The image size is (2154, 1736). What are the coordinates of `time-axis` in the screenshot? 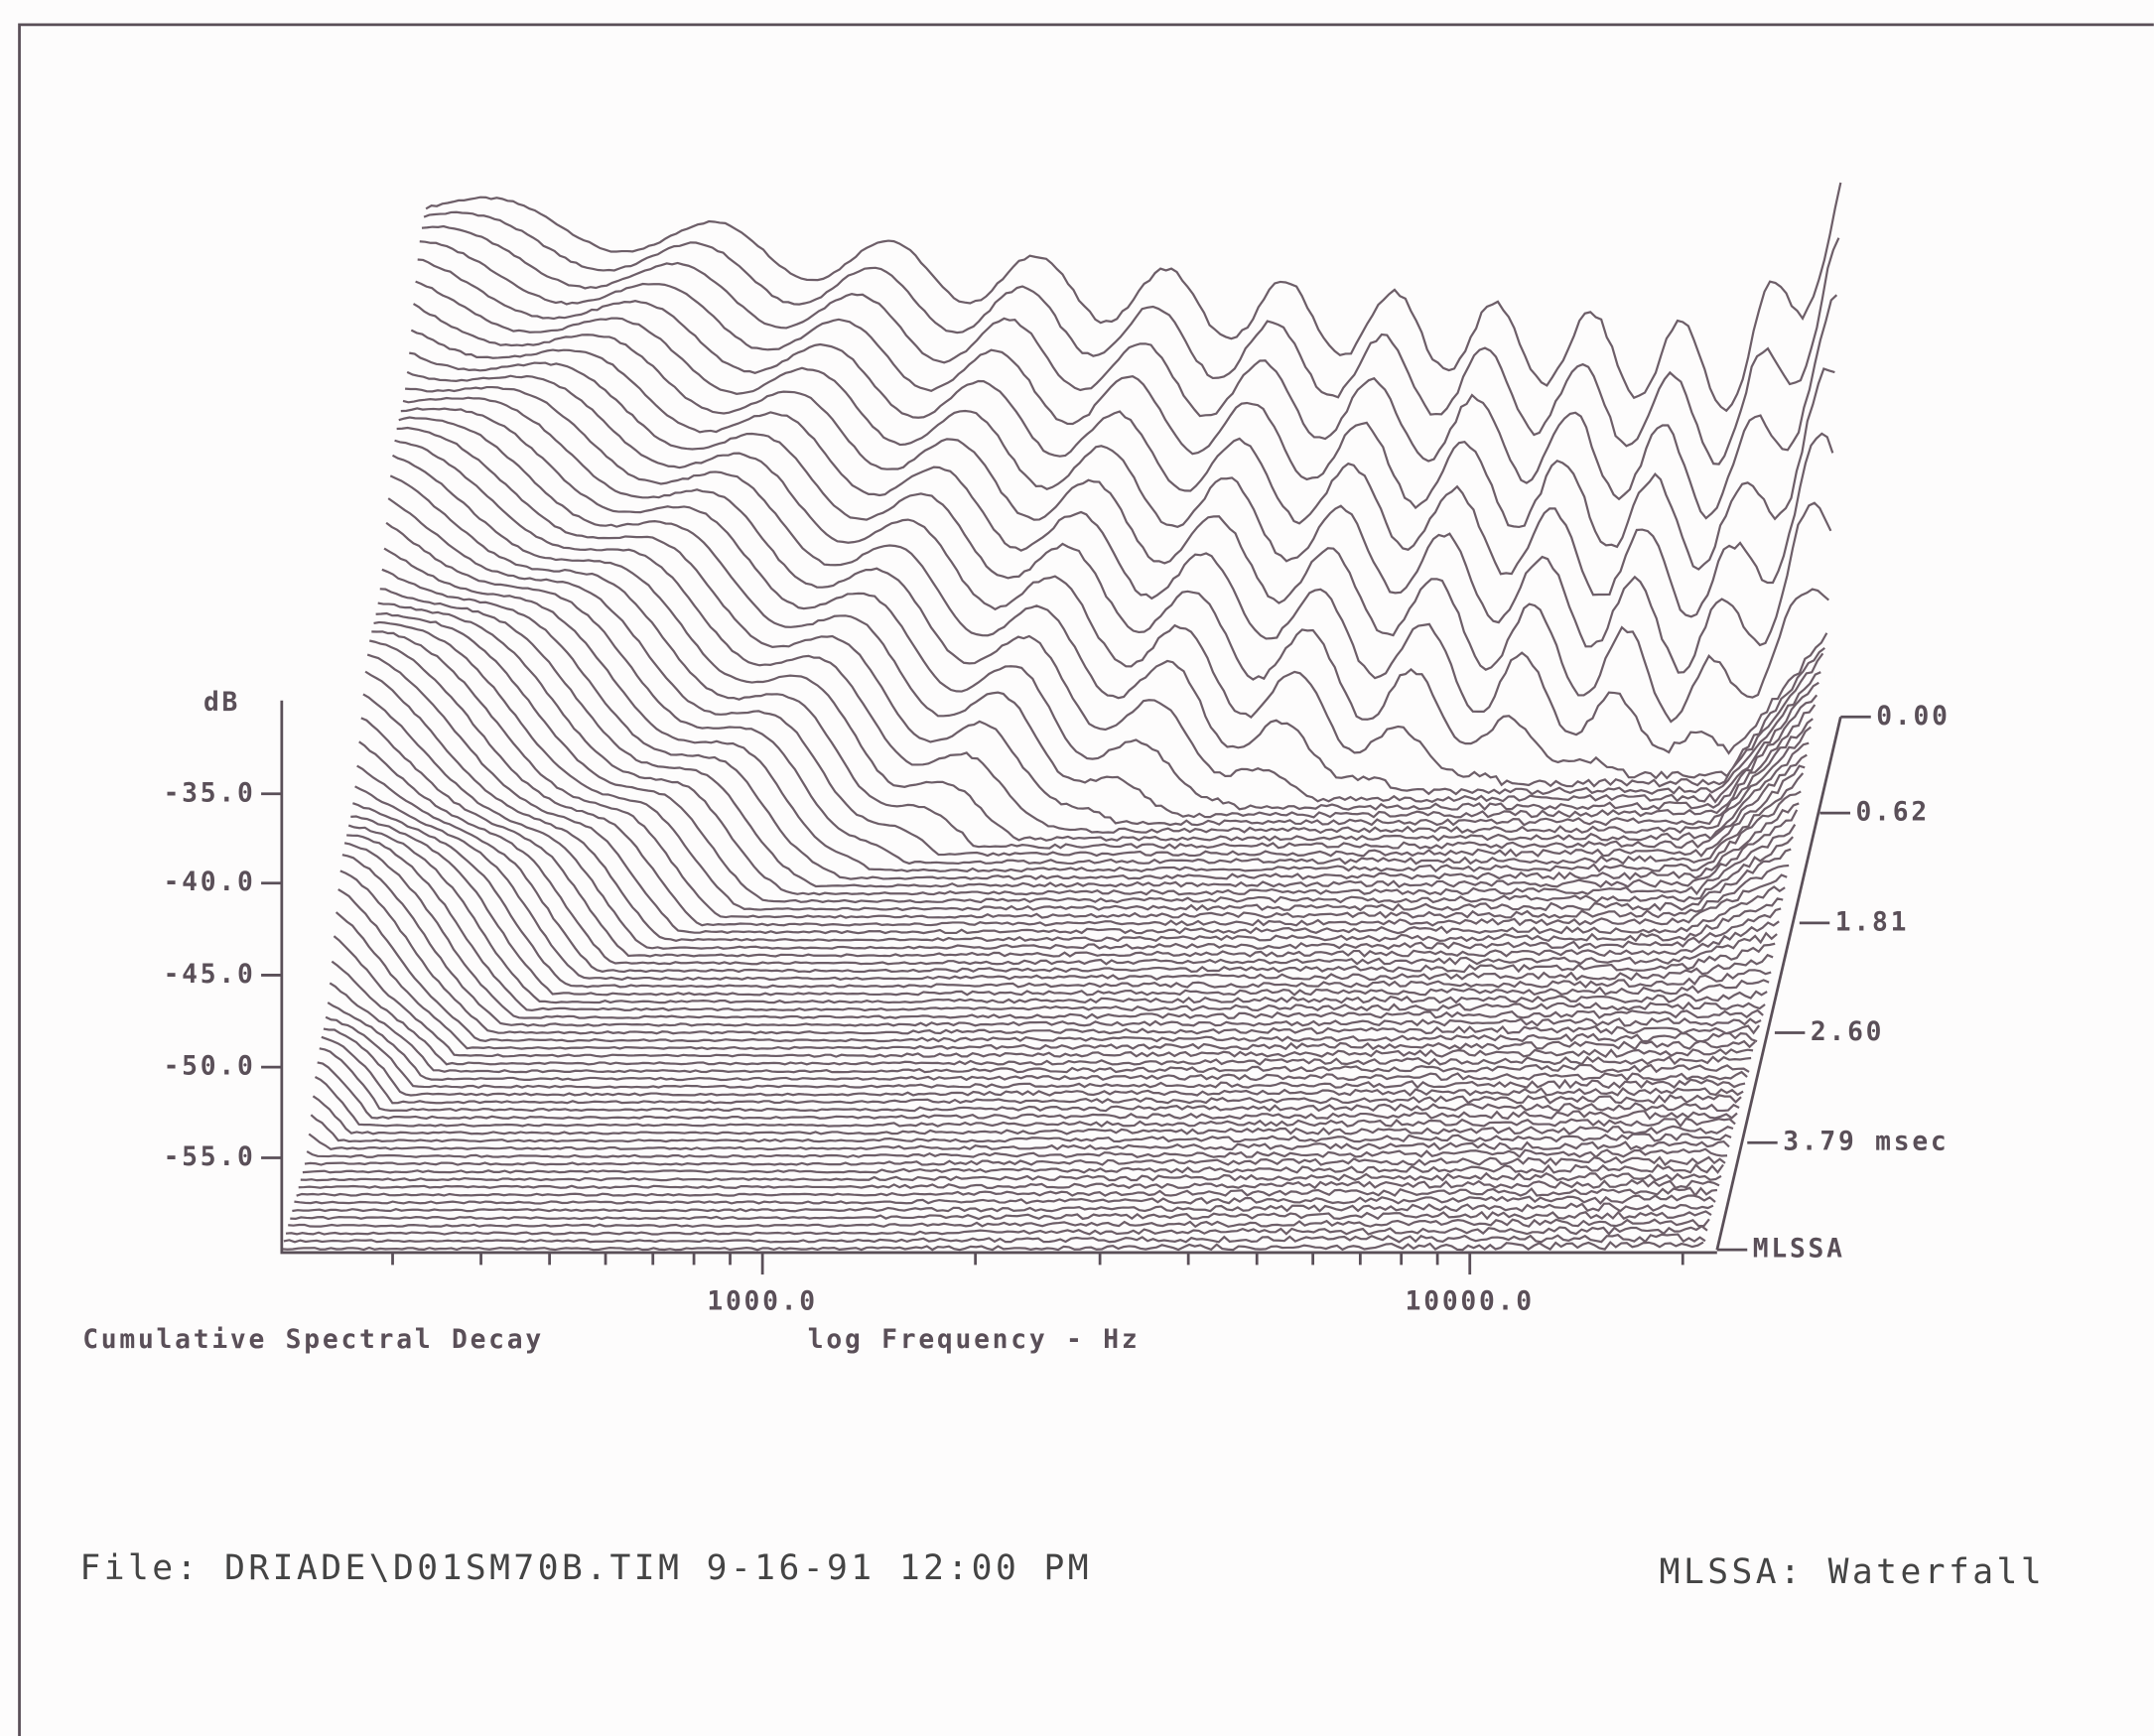 It's located at (1778, 983).